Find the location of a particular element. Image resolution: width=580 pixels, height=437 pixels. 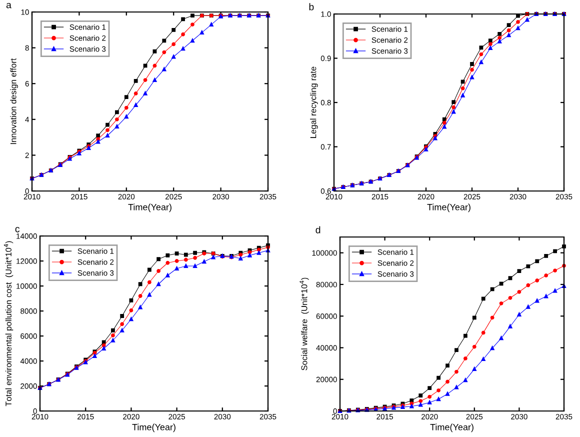

y-axis-title: Total environmental pollution cost (Unit*10$^{4}$) is located at coordinates (9, 323).